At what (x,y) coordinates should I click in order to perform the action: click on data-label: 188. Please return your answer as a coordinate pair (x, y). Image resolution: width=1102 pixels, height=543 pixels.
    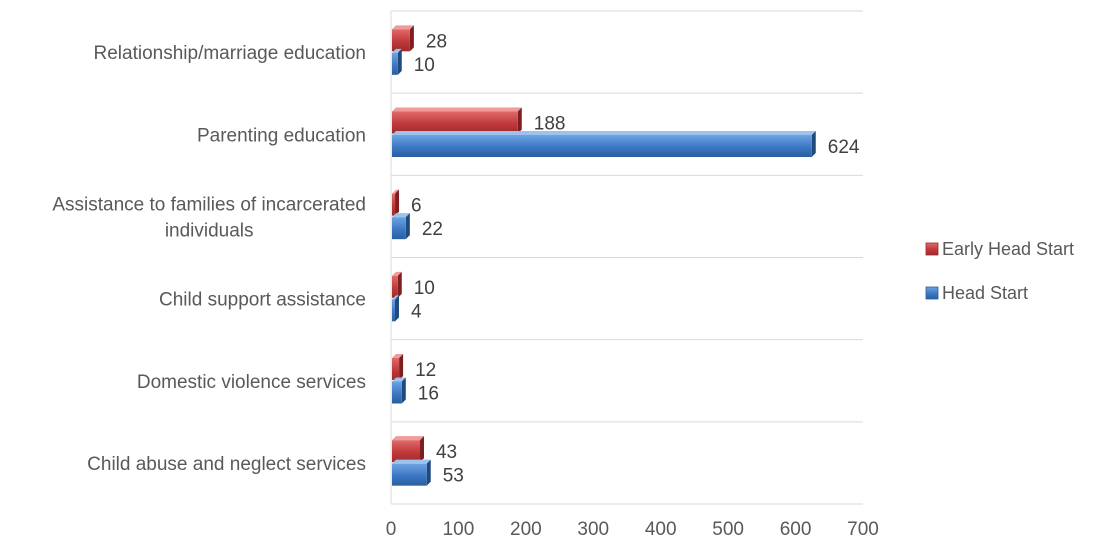
    Looking at the image, I should click on (550, 124).